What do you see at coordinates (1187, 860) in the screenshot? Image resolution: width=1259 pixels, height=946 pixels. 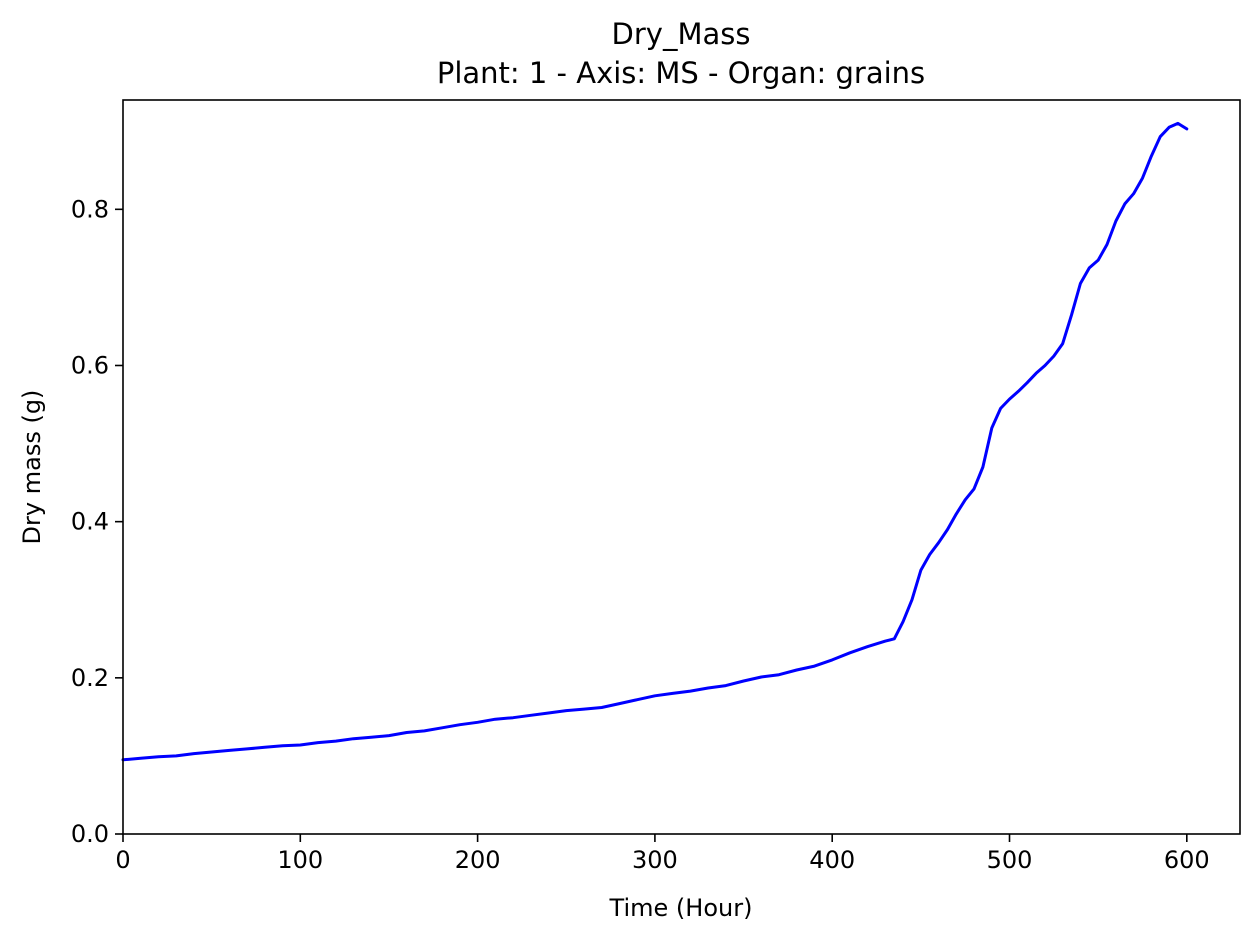 I see `x-tick-label: 600` at bounding box center [1187, 860].